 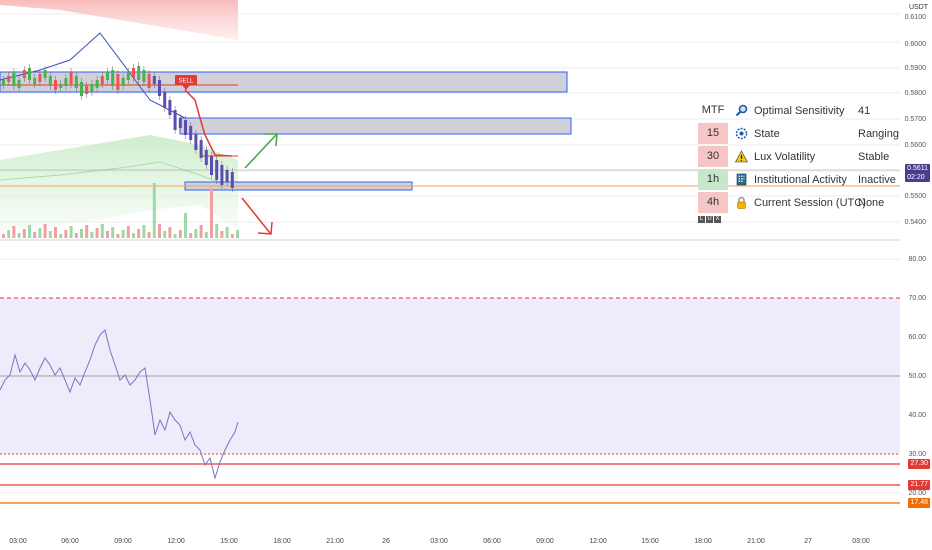 What do you see at coordinates (208, 123) in the screenshot?
I see `trailing-stop-line` at bounding box center [208, 123].